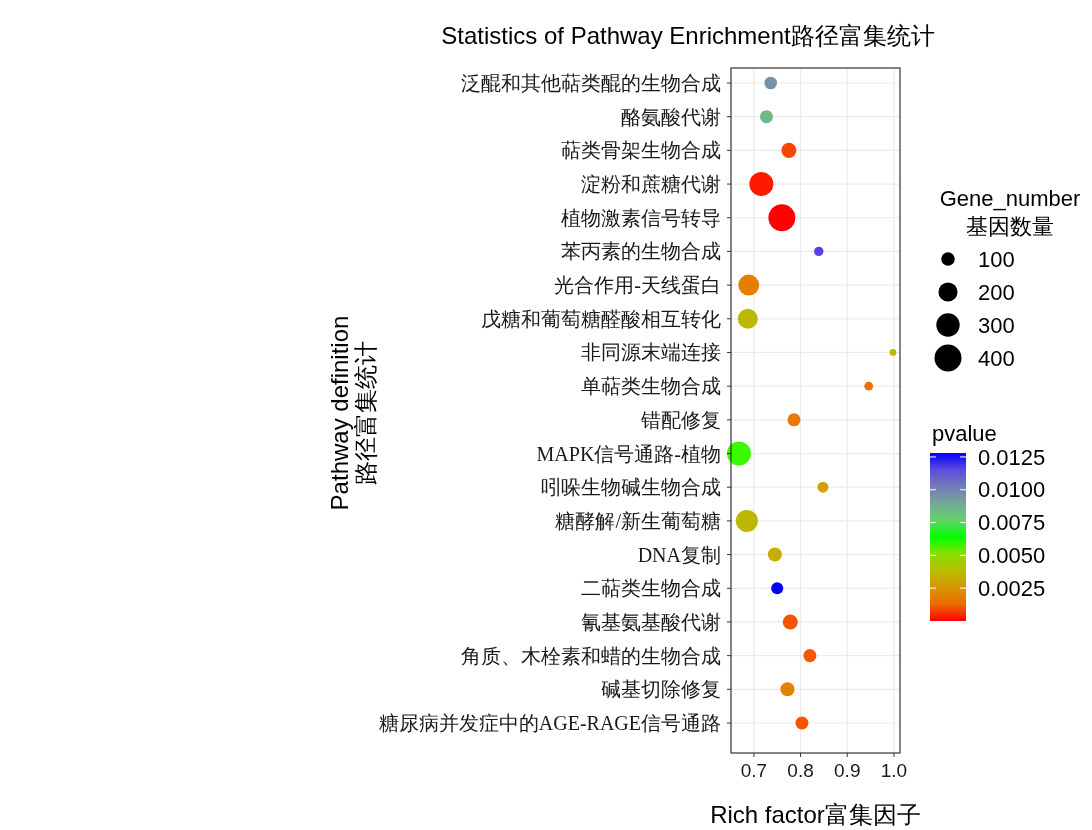  I want to click on y-tick-label: 淀粉和蔗糖代谢, so click(651, 184).